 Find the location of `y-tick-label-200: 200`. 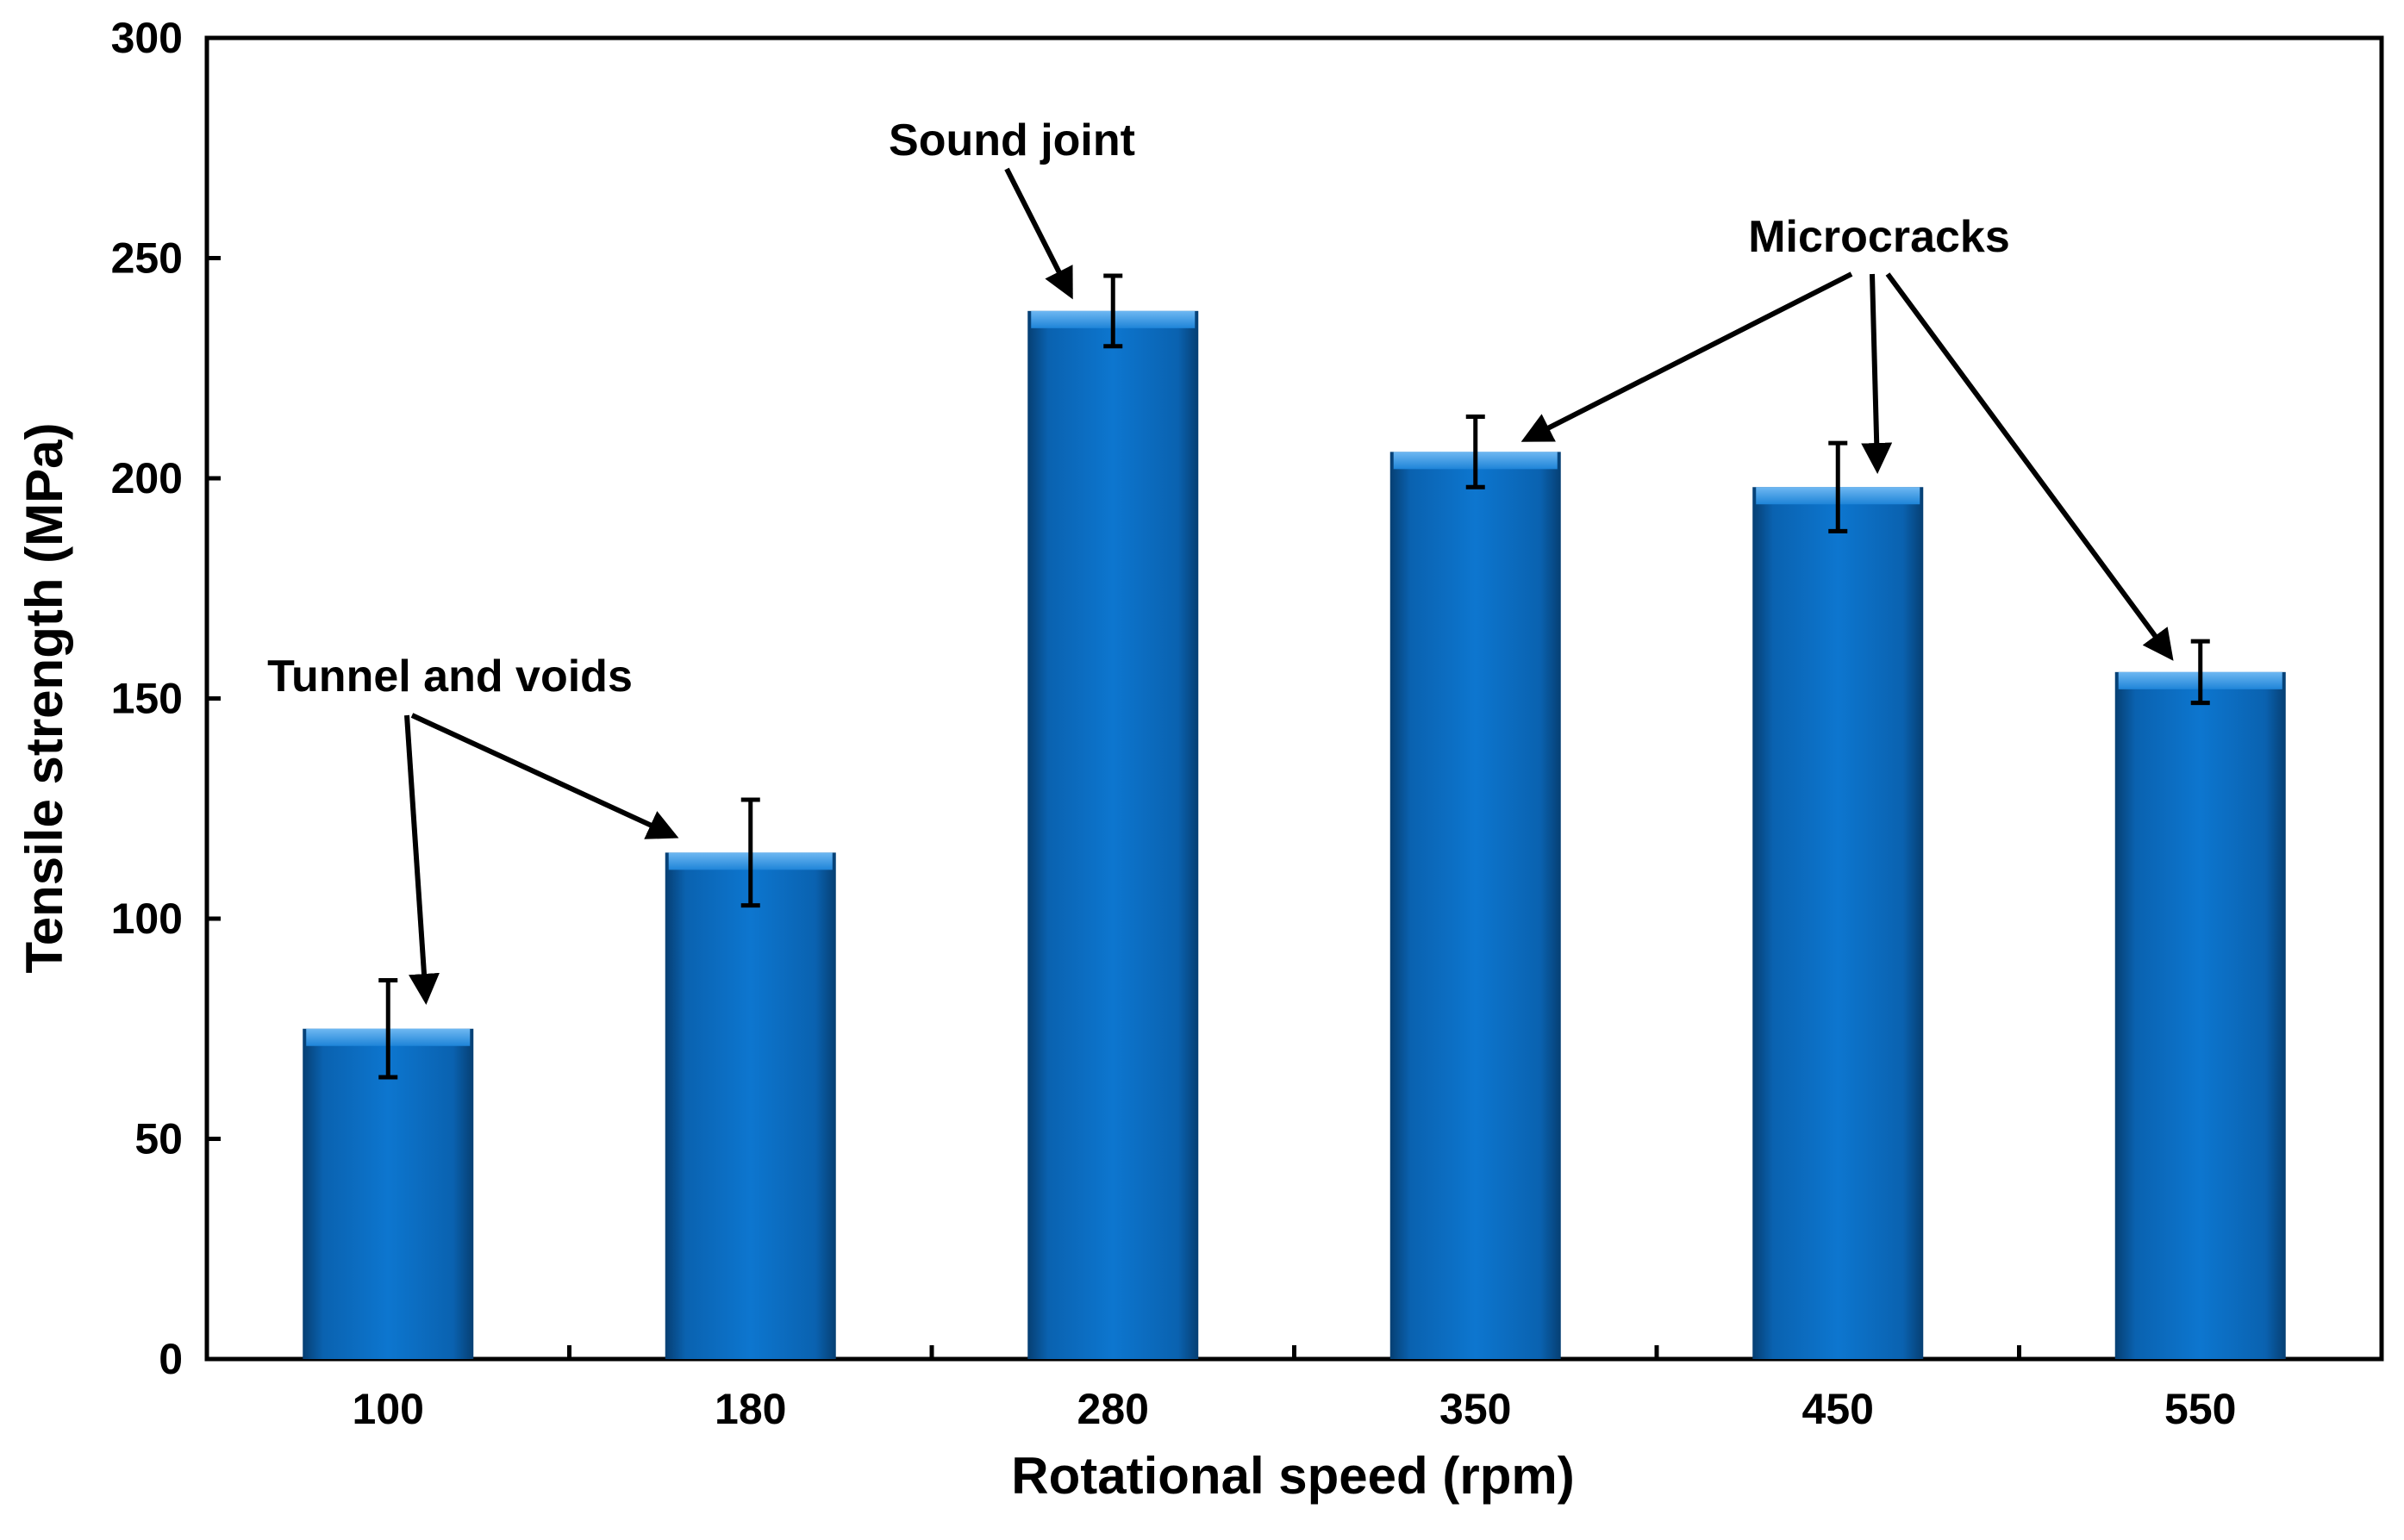

y-tick-label-200: 200 is located at coordinates (147, 478).